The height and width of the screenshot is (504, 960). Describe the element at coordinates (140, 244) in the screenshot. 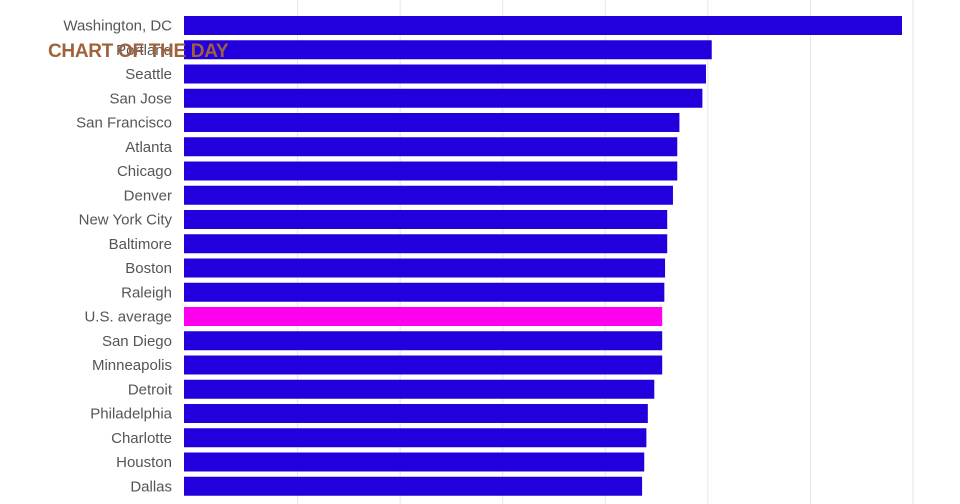

I see `category-label: Baltimore` at that location.